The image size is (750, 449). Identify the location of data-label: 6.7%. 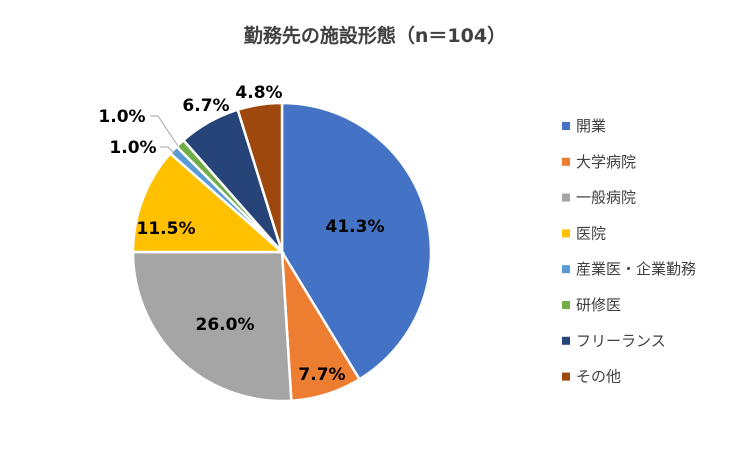
(205, 106).